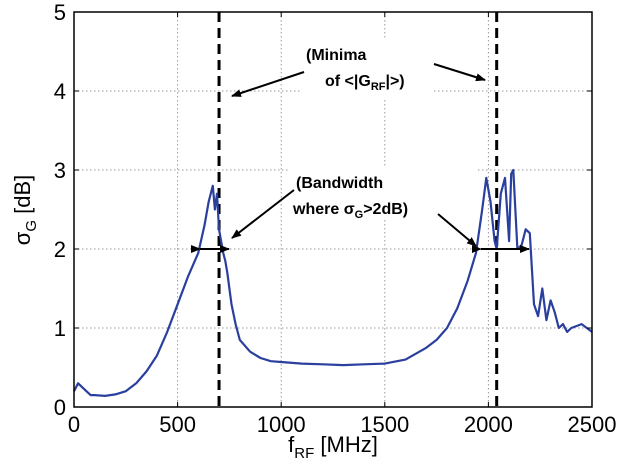 This screenshot has height=470, width=640. Describe the element at coordinates (263, 214) in the screenshot. I see `arrow-to-left-band` at that location.